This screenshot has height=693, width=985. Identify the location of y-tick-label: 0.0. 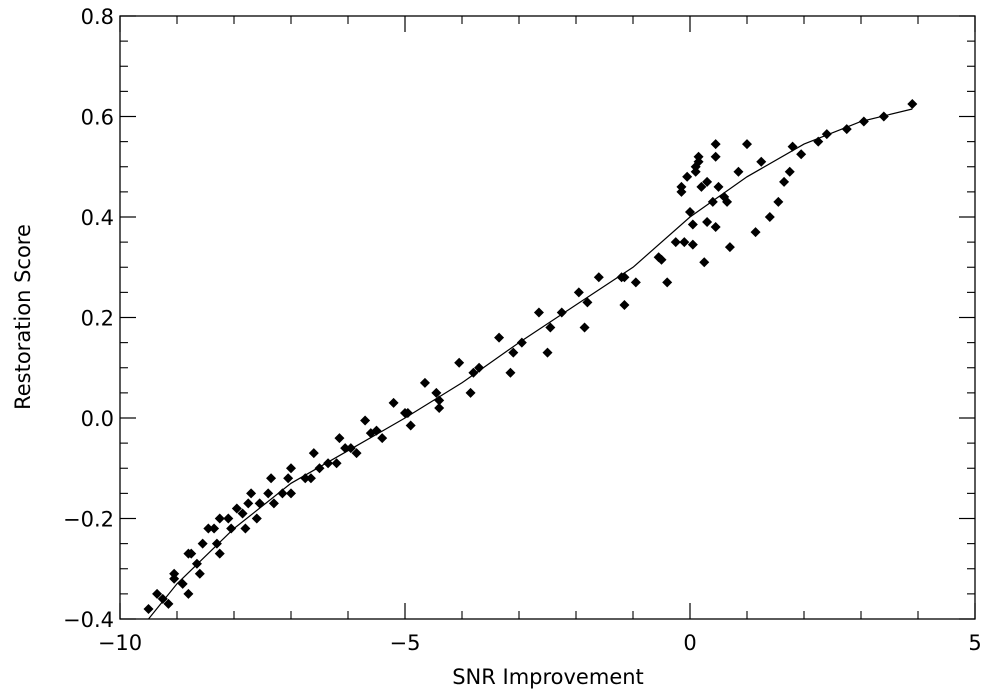
(97, 419).